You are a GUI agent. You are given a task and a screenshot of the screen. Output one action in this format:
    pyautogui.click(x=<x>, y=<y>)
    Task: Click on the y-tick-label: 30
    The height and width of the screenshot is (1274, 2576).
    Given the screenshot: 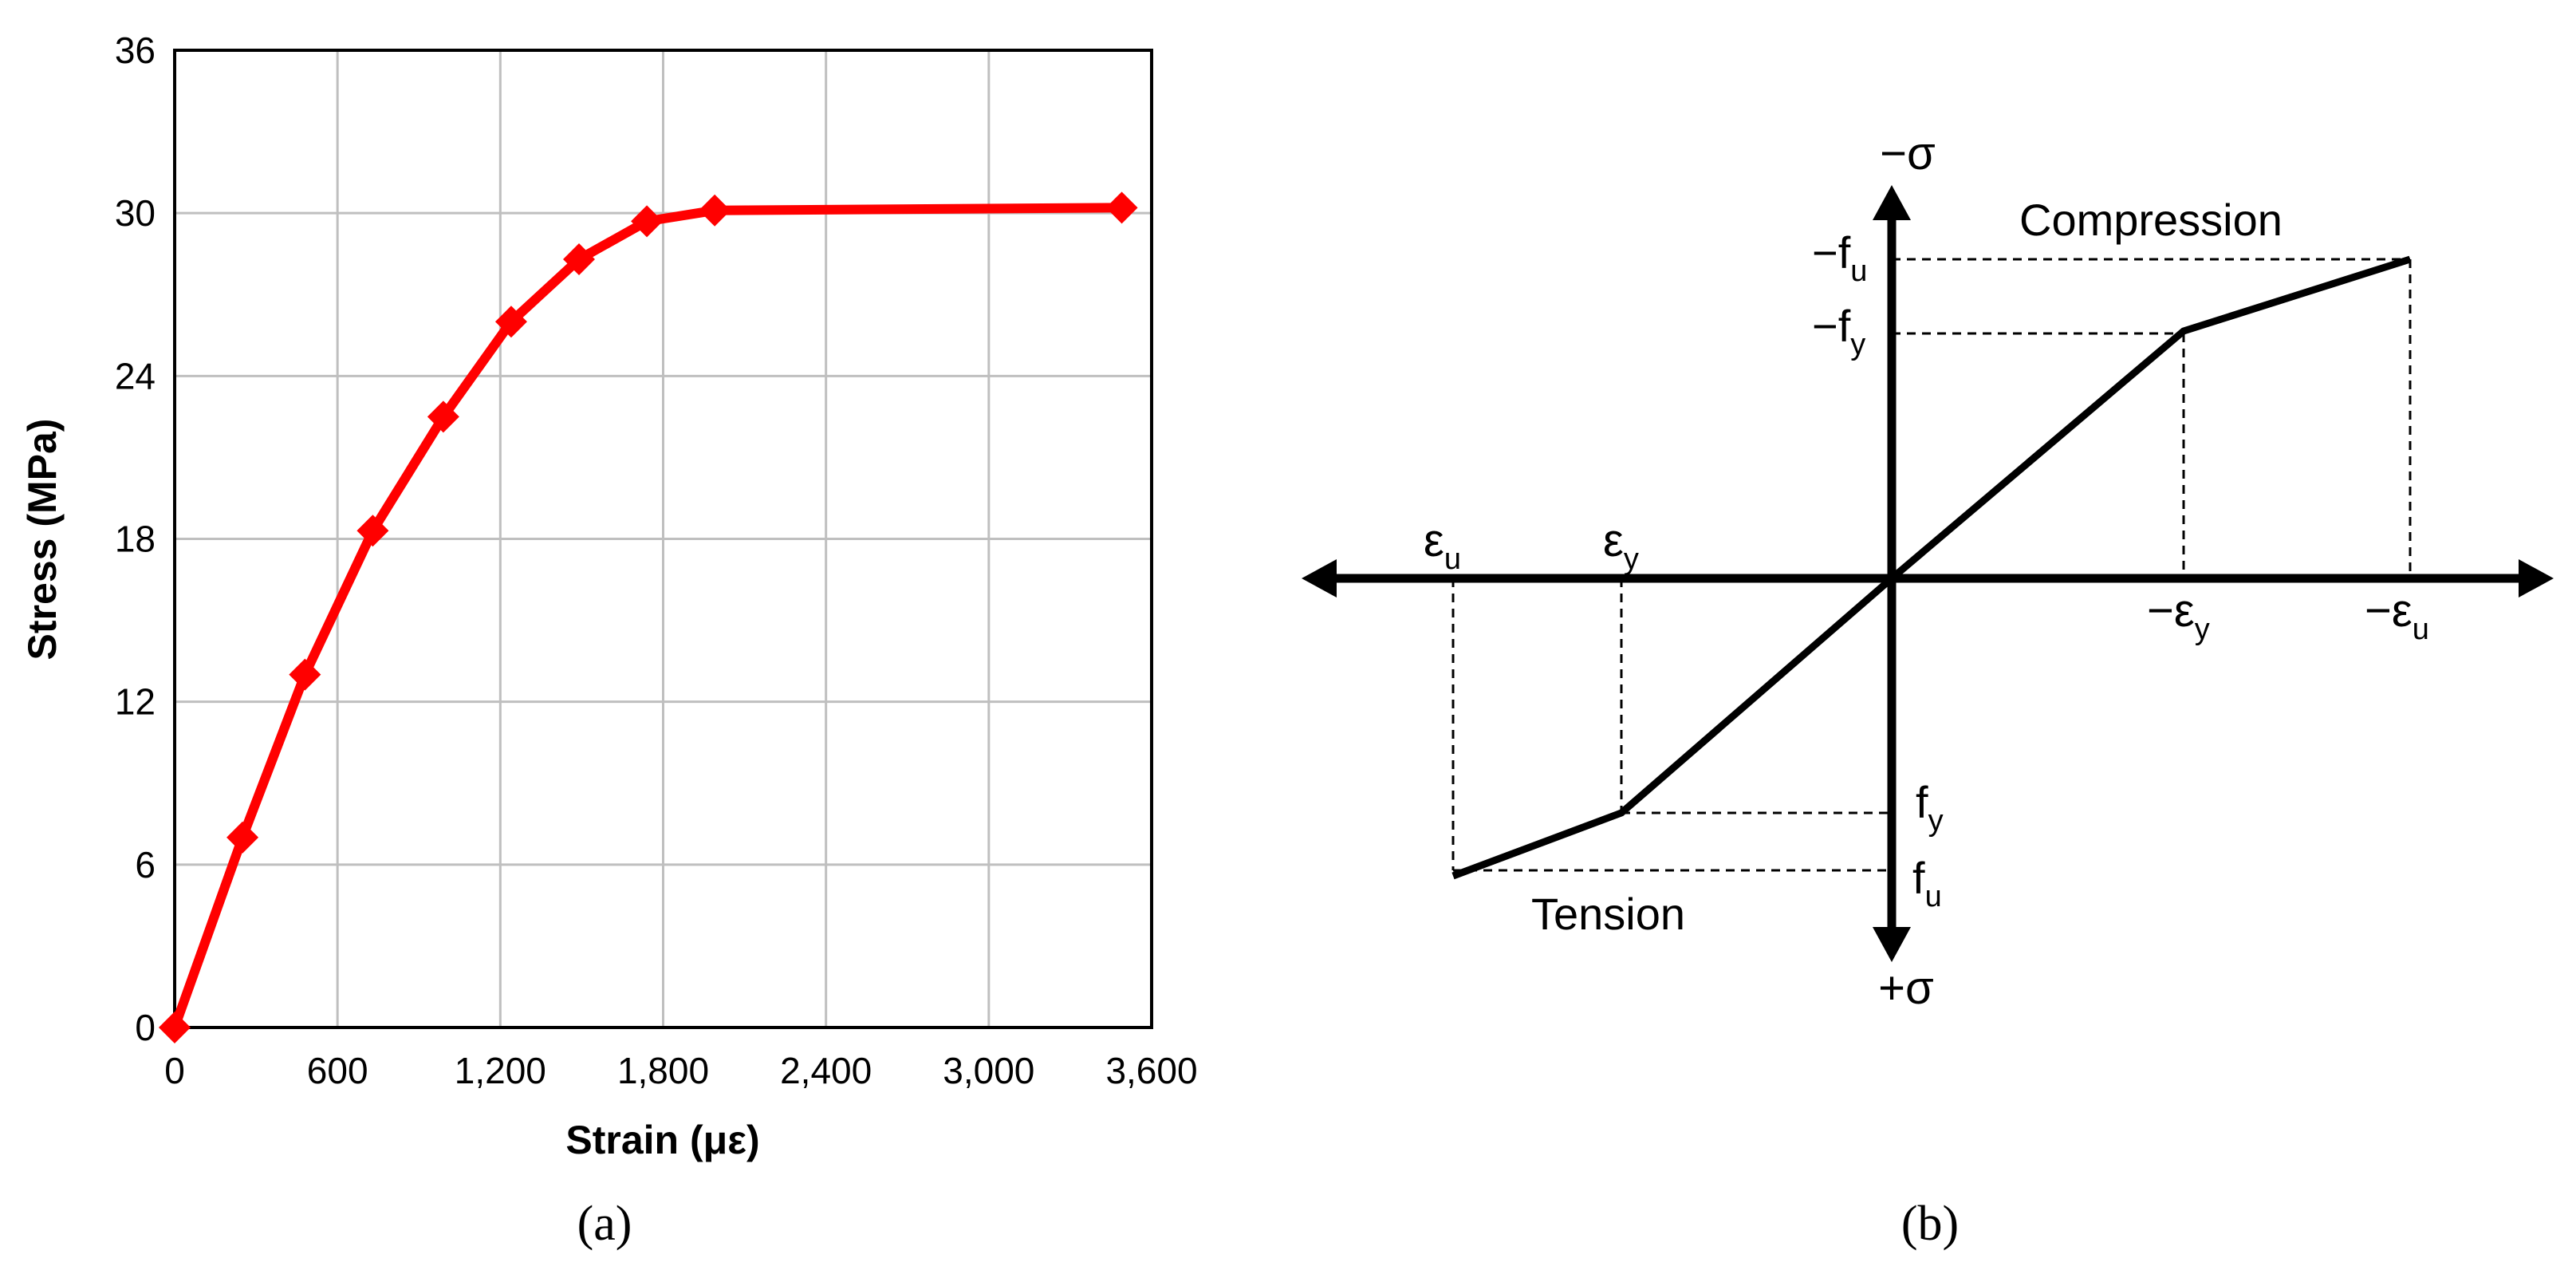 What is the action you would take?
    pyautogui.click(x=135, y=213)
    